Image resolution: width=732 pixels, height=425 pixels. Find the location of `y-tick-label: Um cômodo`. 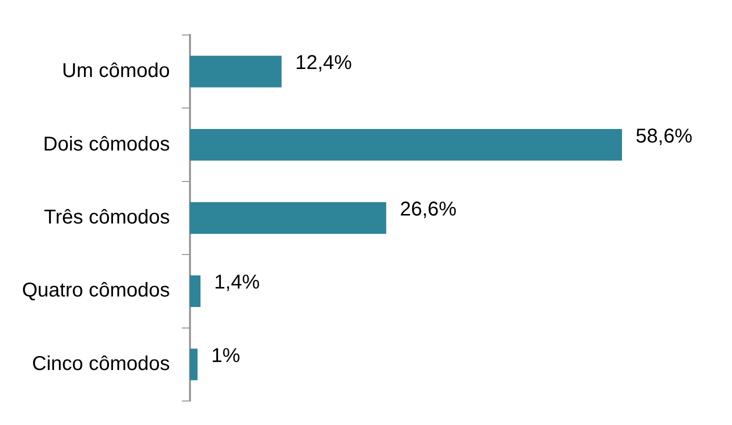

y-tick-label: Um cômodo is located at coordinates (116, 71).